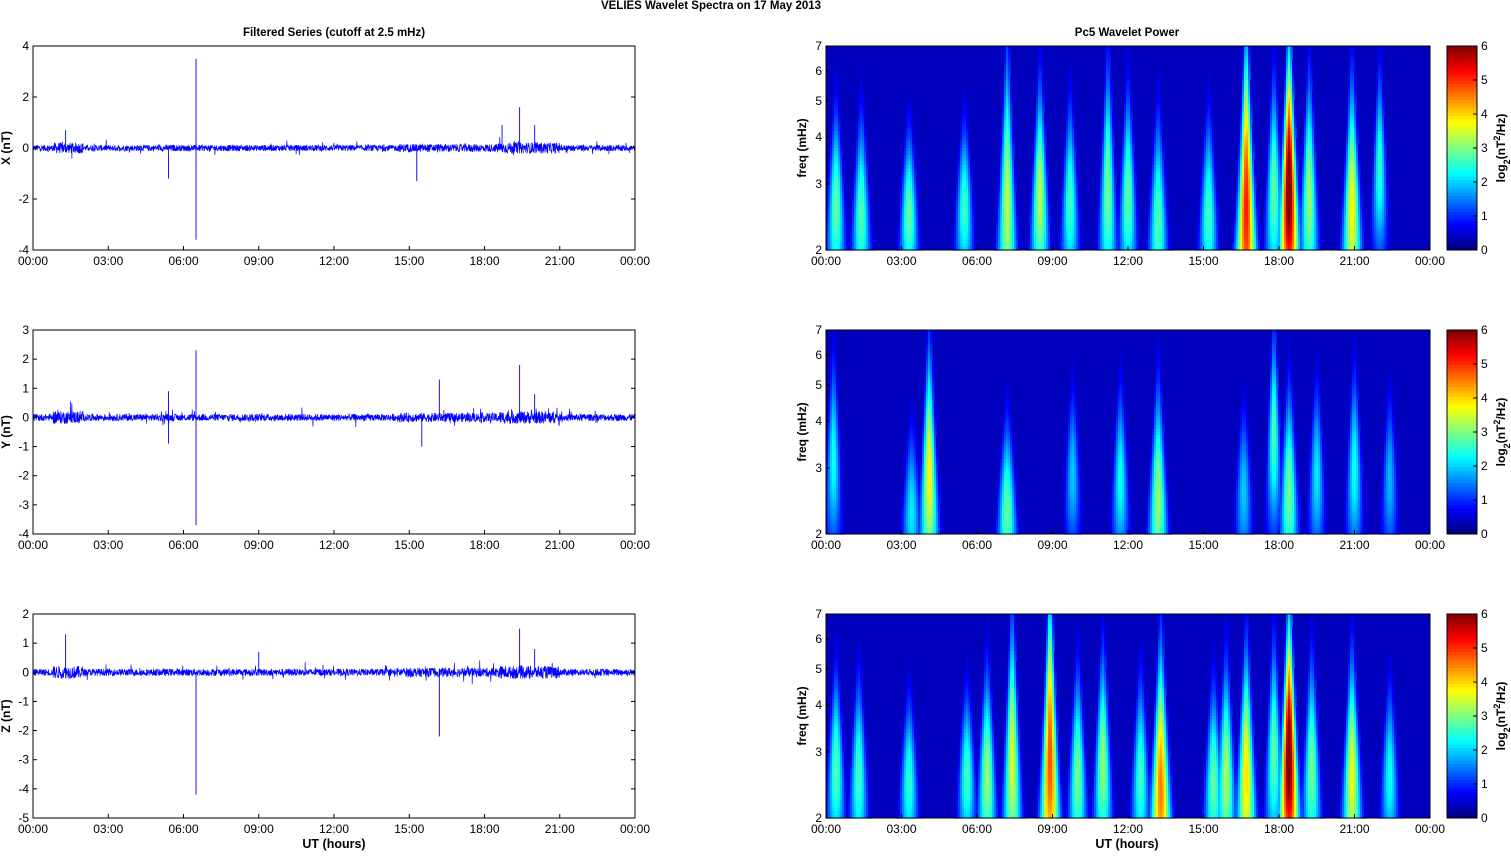 This screenshot has height=856, width=1511. Describe the element at coordinates (635, 829) in the screenshot. I see `series-3-xtick-label: 00:00` at that location.